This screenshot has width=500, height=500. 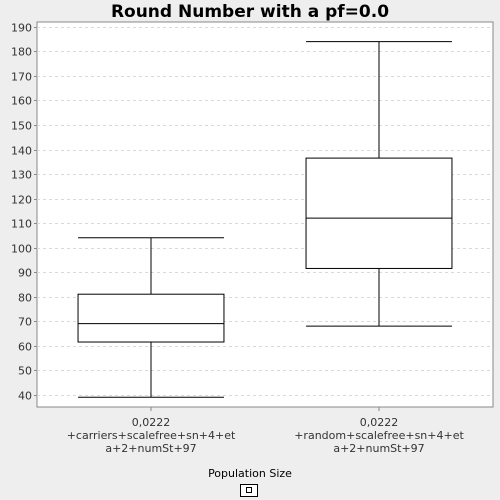 I want to click on x-tick-label: +random+scalefree+sn+4+et, so click(x=379, y=435).